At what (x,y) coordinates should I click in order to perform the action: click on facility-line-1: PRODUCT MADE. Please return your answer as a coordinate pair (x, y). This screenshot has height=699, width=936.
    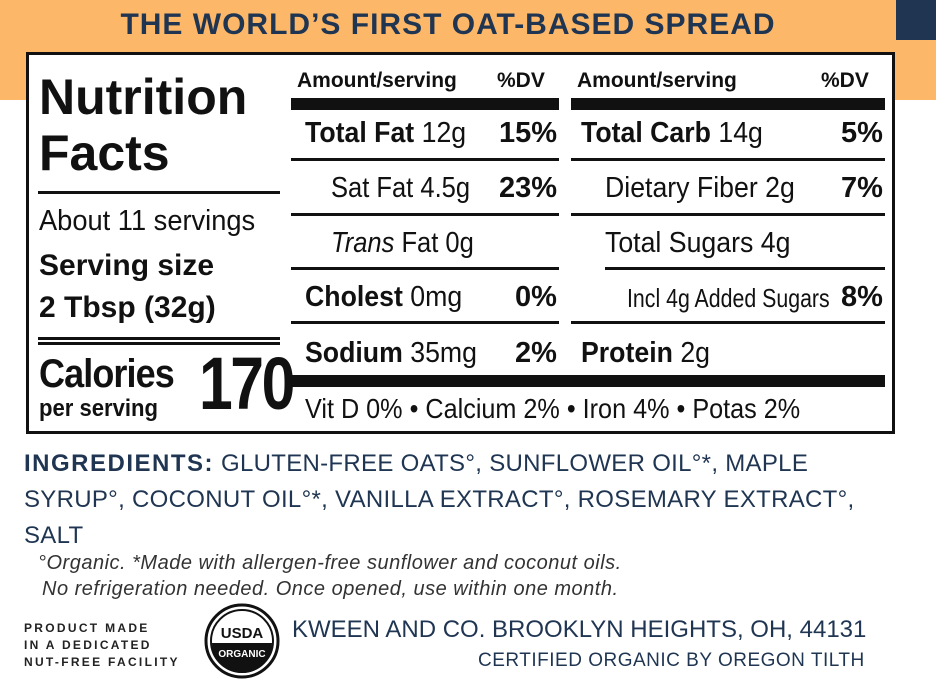
    Looking at the image, I should click on (87, 628).